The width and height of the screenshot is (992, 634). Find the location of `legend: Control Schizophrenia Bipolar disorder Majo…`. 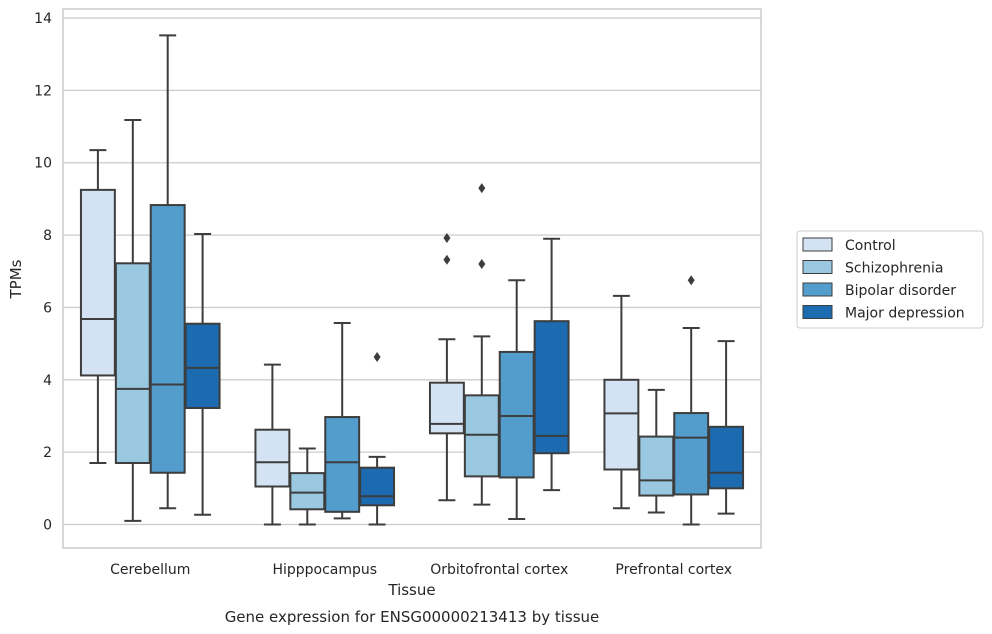

legend: Control Schizophrenia Bipolar disorder Majo… is located at coordinates (890, 279).